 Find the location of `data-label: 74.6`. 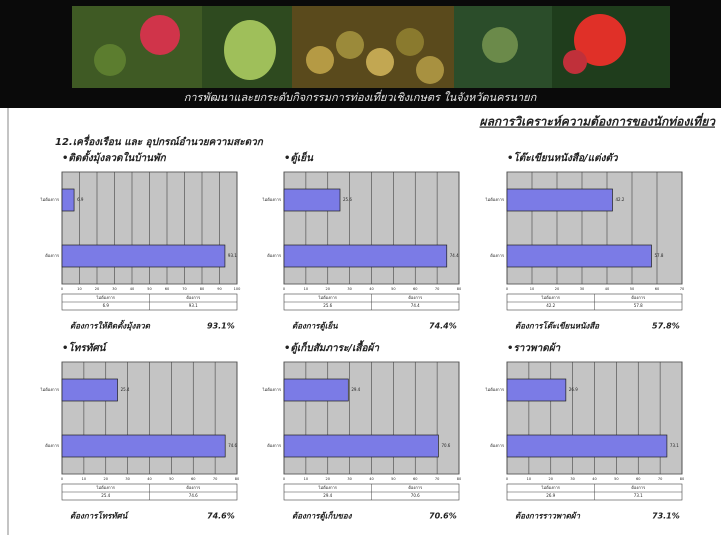

data-label: 74.6 is located at coordinates (232, 445).